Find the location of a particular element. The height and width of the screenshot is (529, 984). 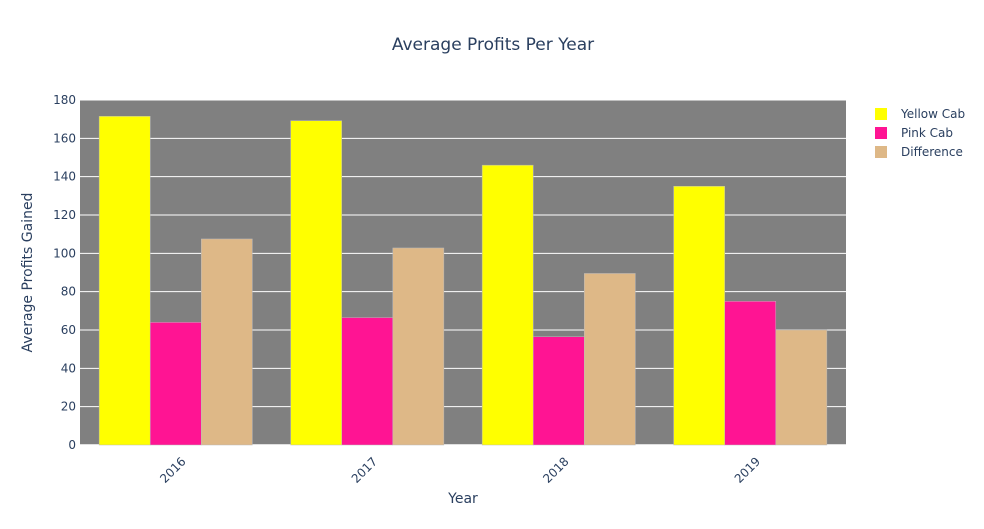

bar-difference-2016 is located at coordinates (227, 342).